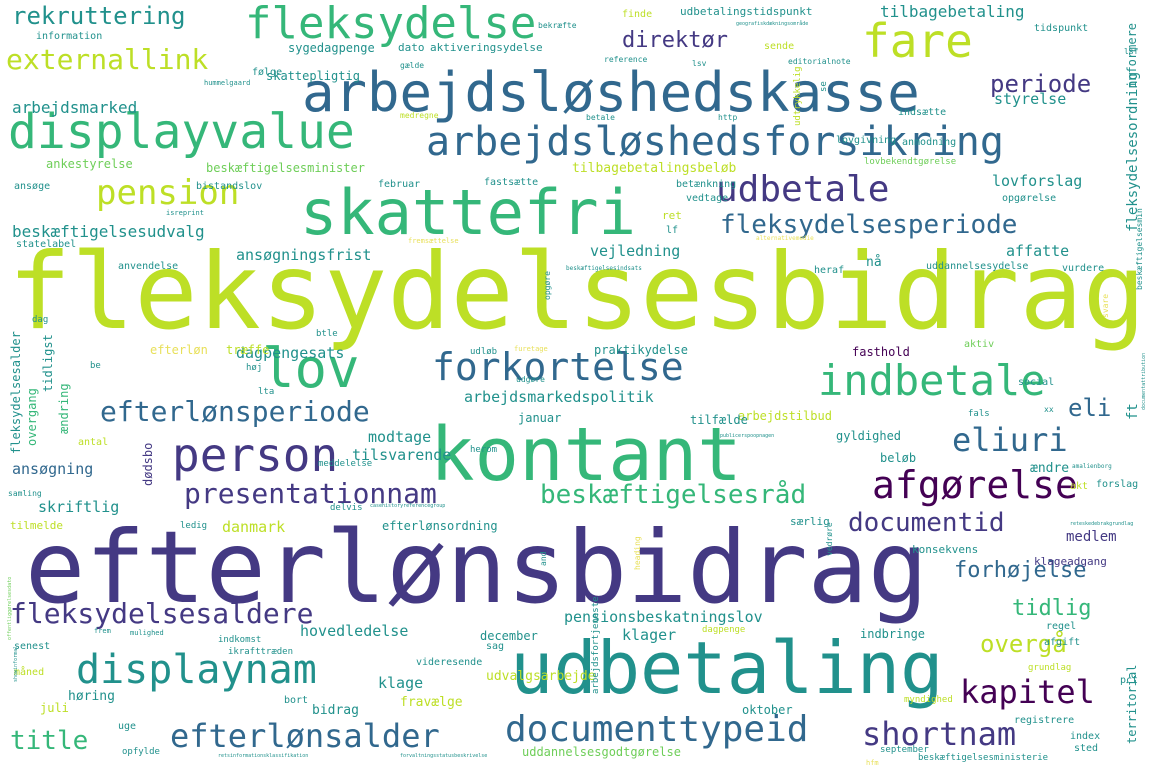  I want to click on word: styrelse, so click(1030, 99).